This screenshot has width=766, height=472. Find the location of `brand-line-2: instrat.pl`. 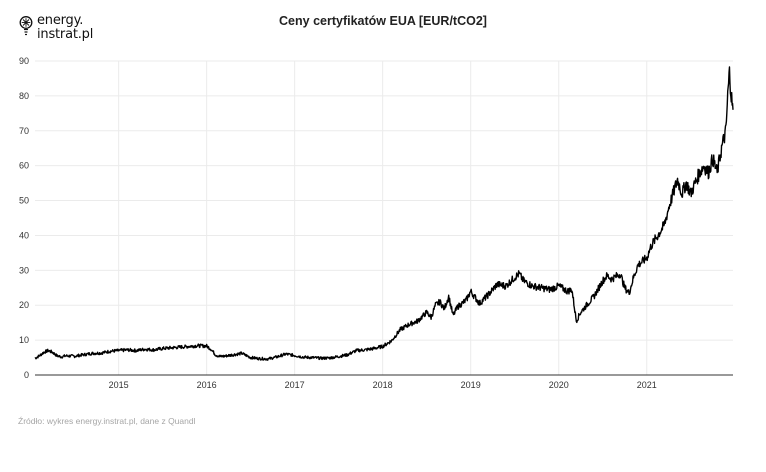

brand-line-2: instrat.pl is located at coordinates (65, 34).